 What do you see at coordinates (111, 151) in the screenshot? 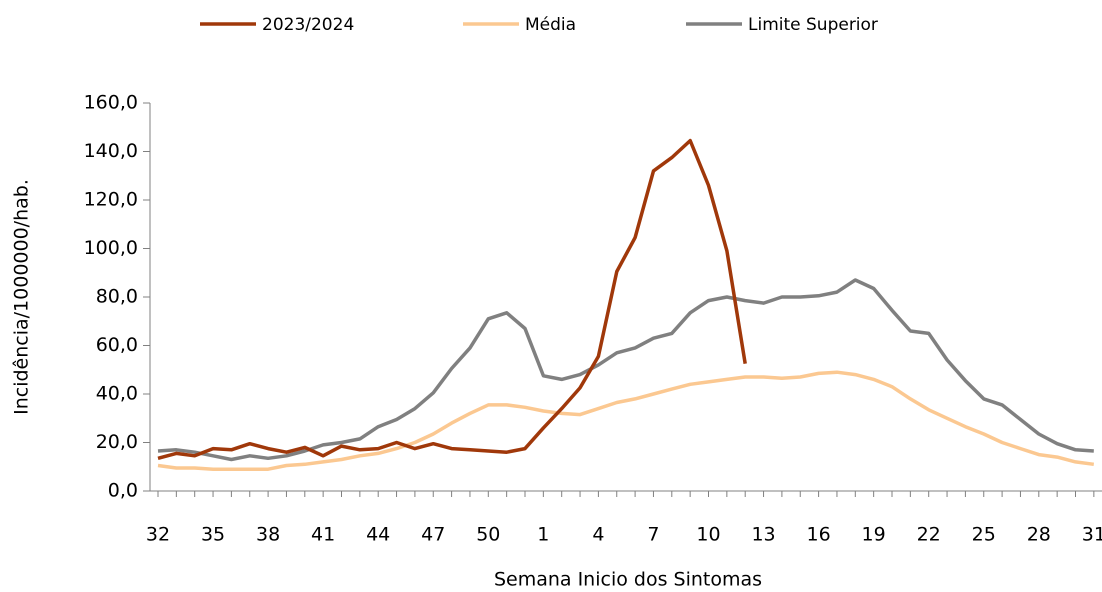
I see `y-tick-label: 140,0` at bounding box center [111, 151].